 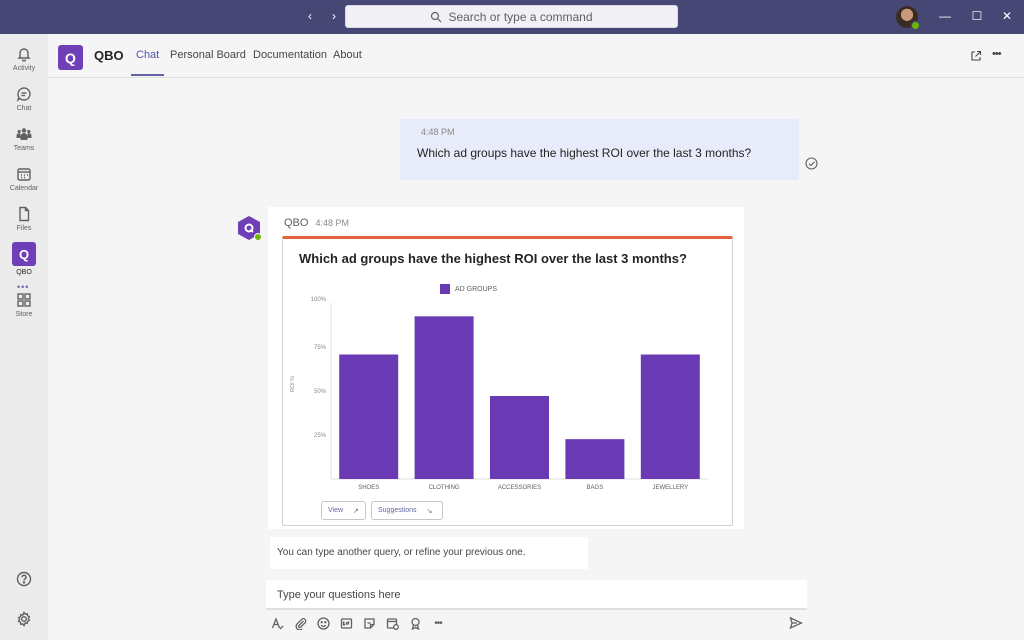 What do you see at coordinates (445, 289) in the screenshot?
I see `legend-swatch` at bounding box center [445, 289].